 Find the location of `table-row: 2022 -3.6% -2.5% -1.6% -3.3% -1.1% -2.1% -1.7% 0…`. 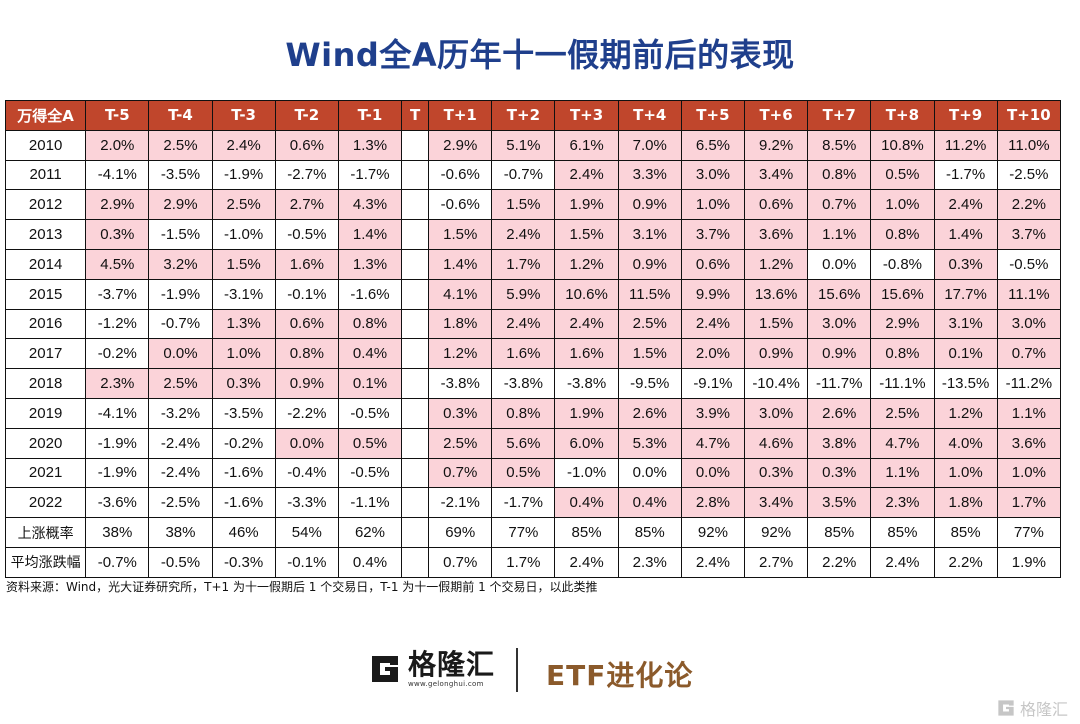

table-row: 2022 -3.6% -2.5% -1.6% -3.3% -1.1% -2.1% -1.7% 0… is located at coordinates (533, 503).